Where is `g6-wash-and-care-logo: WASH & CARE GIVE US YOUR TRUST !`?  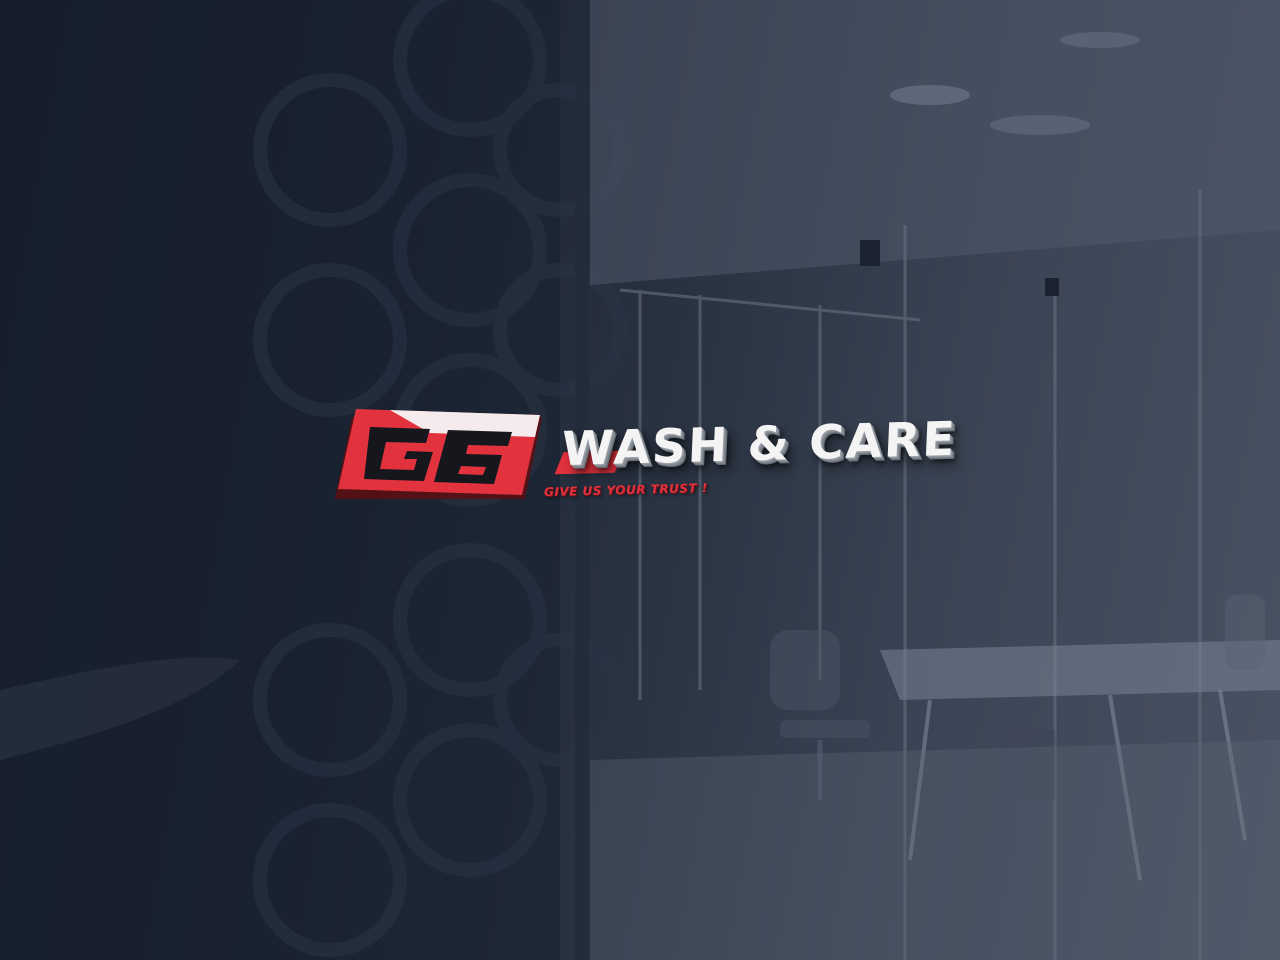 g6-wash-and-care-logo: WASH & CARE GIVE US YOUR TRUST ! is located at coordinates (644, 455).